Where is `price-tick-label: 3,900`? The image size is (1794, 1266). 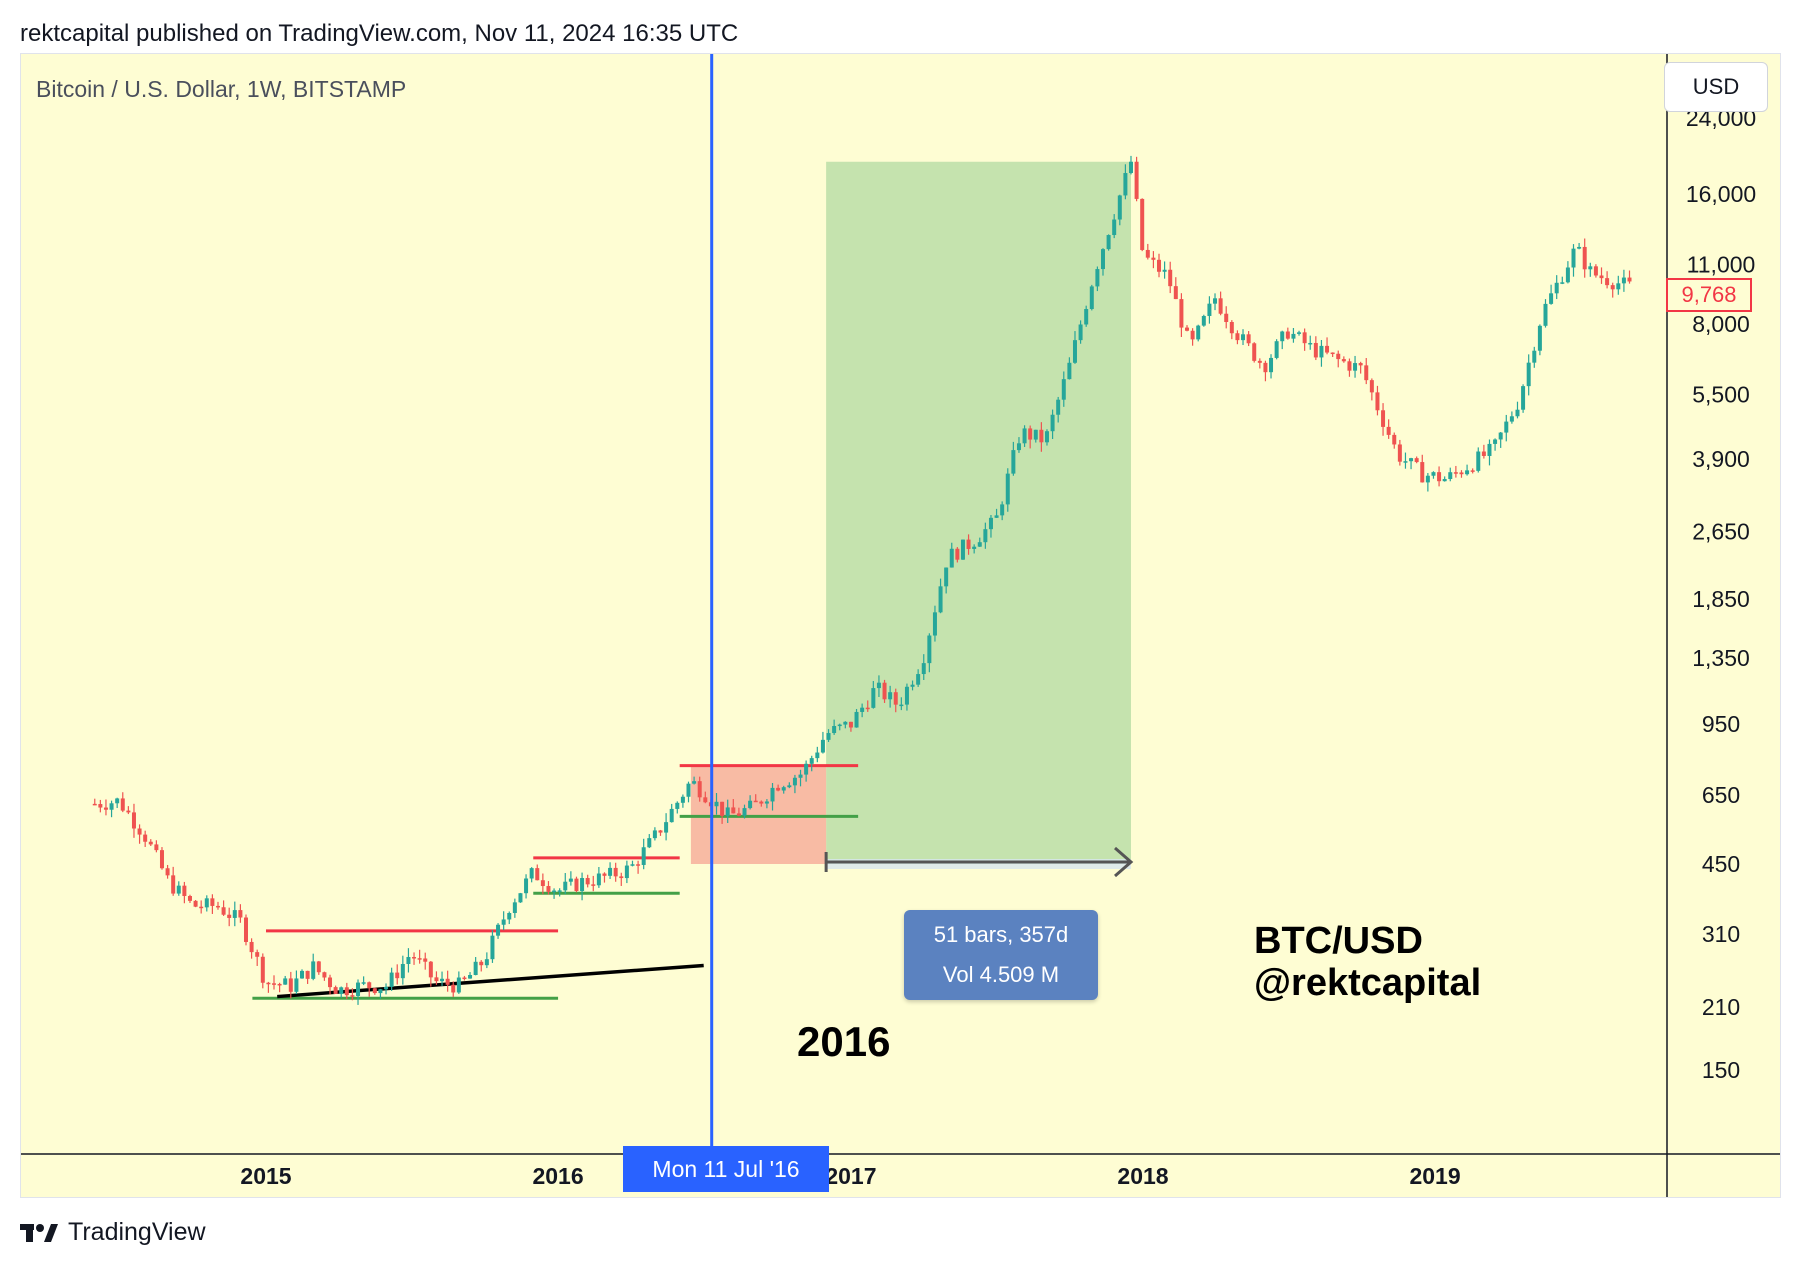
price-tick-label: 3,900 is located at coordinates (1721, 459).